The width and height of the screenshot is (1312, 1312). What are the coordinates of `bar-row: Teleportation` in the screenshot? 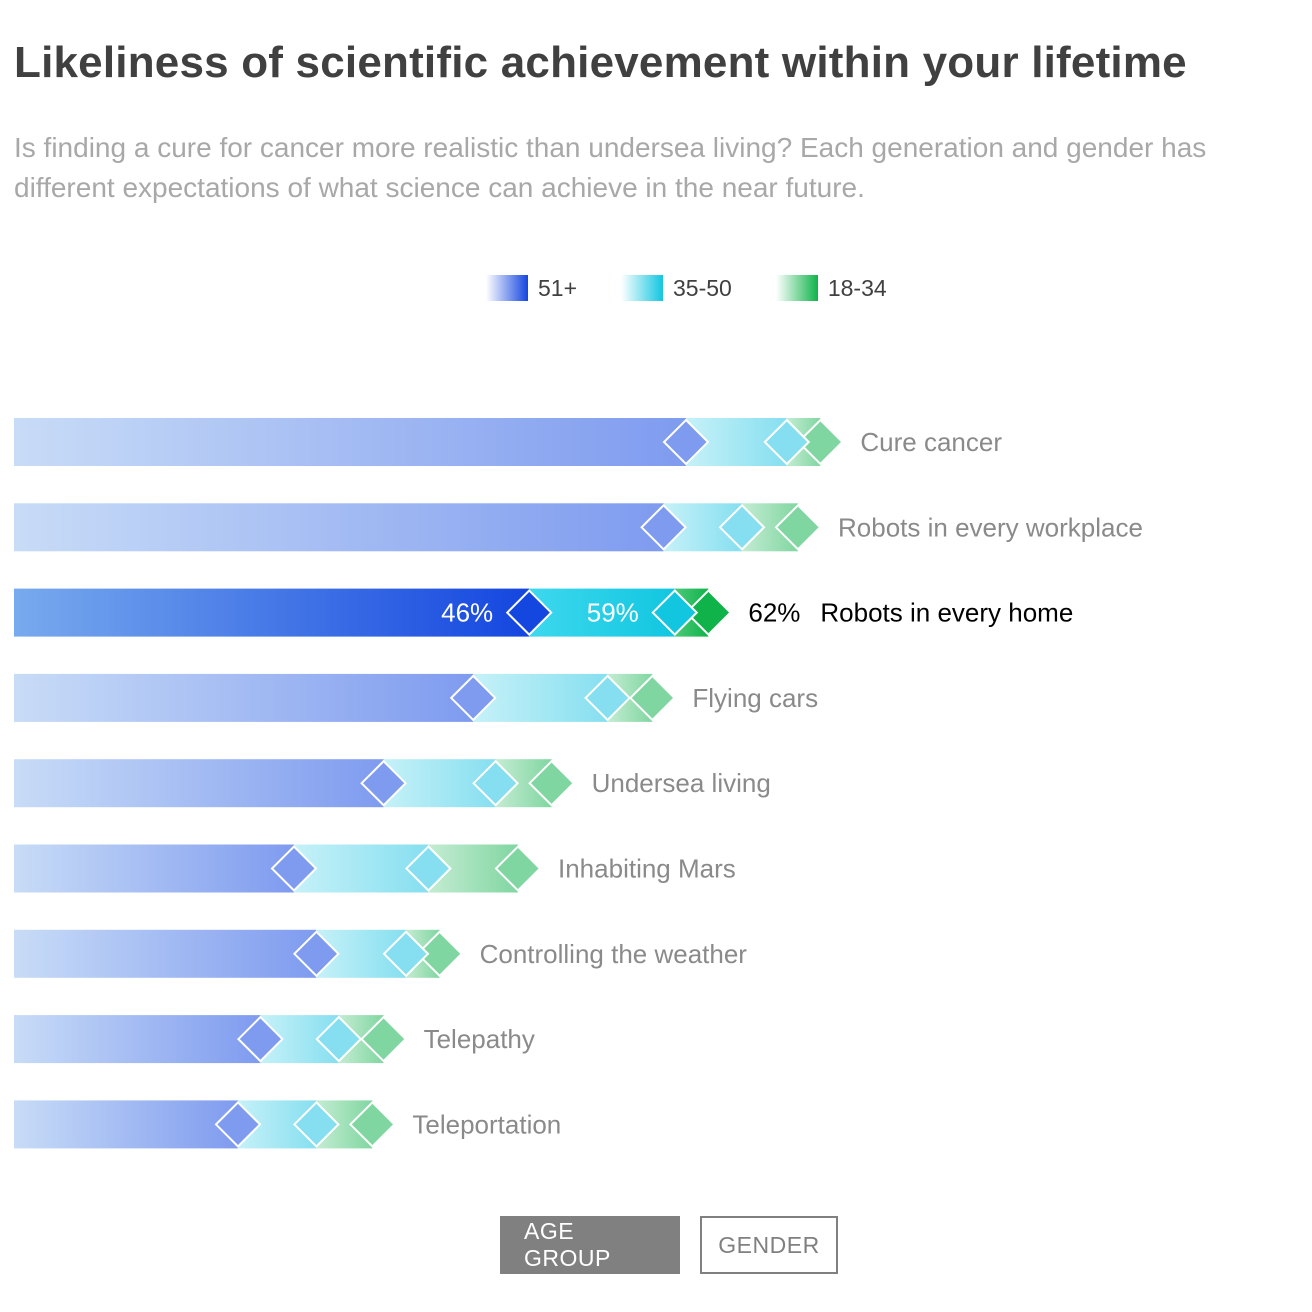 It's located at (287, 1124).